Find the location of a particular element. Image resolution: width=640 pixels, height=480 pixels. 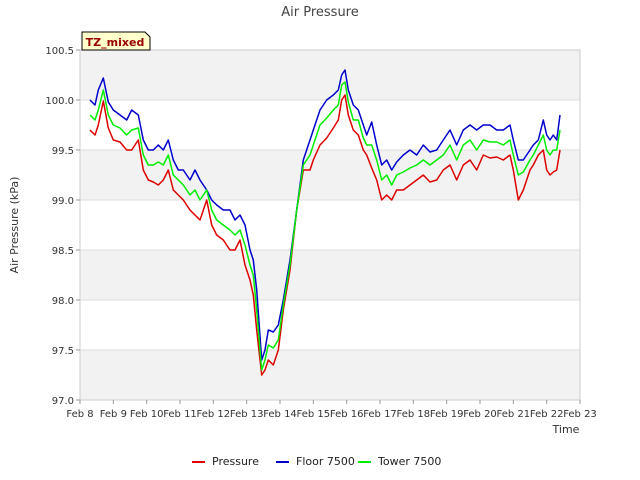

tz-badge-label: TZ_mixed is located at coordinates (115, 42).